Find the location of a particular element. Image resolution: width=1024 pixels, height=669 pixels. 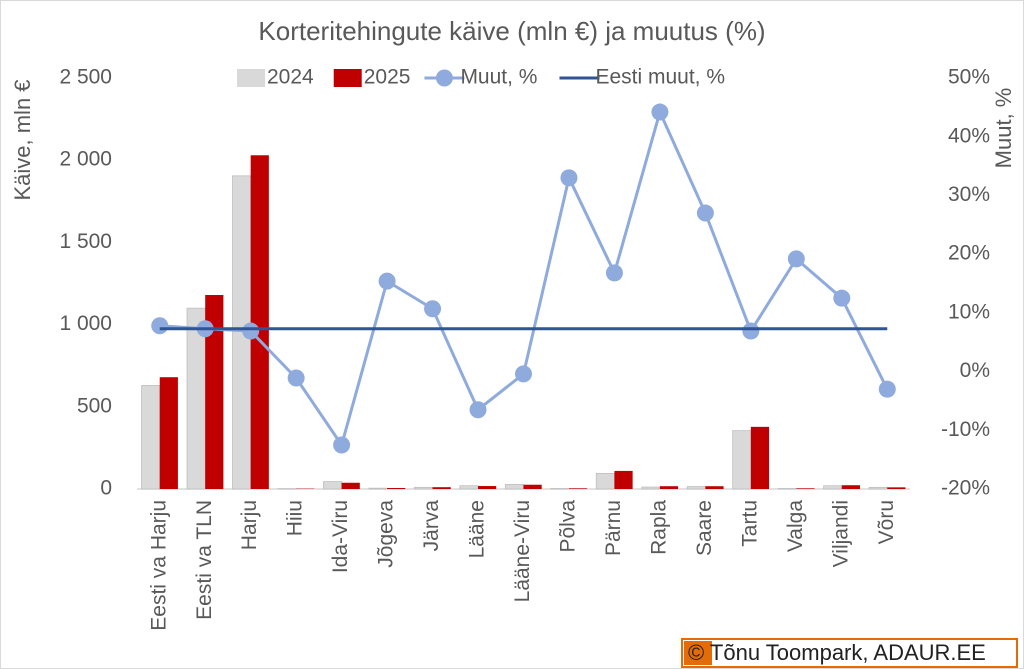

y2-tick-label: 40% is located at coordinates (969, 135).